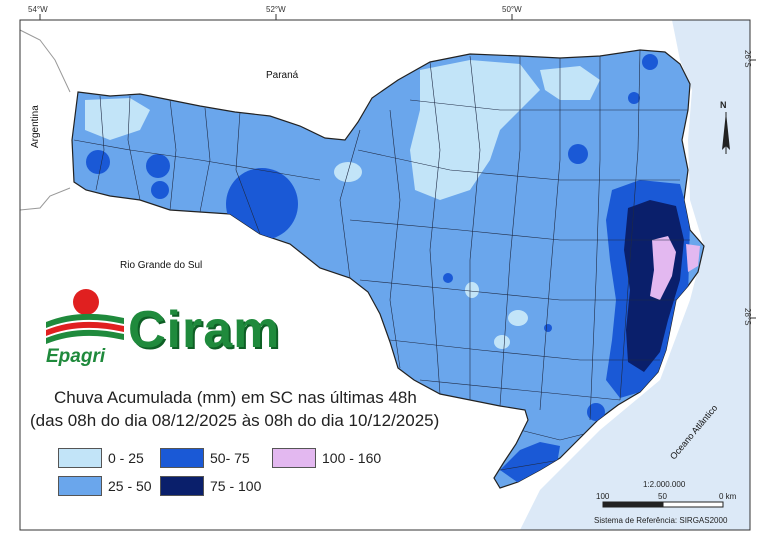 The image size is (768, 543). I want to click on legend-item-75-100: 75 - 100, so click(210, 486).